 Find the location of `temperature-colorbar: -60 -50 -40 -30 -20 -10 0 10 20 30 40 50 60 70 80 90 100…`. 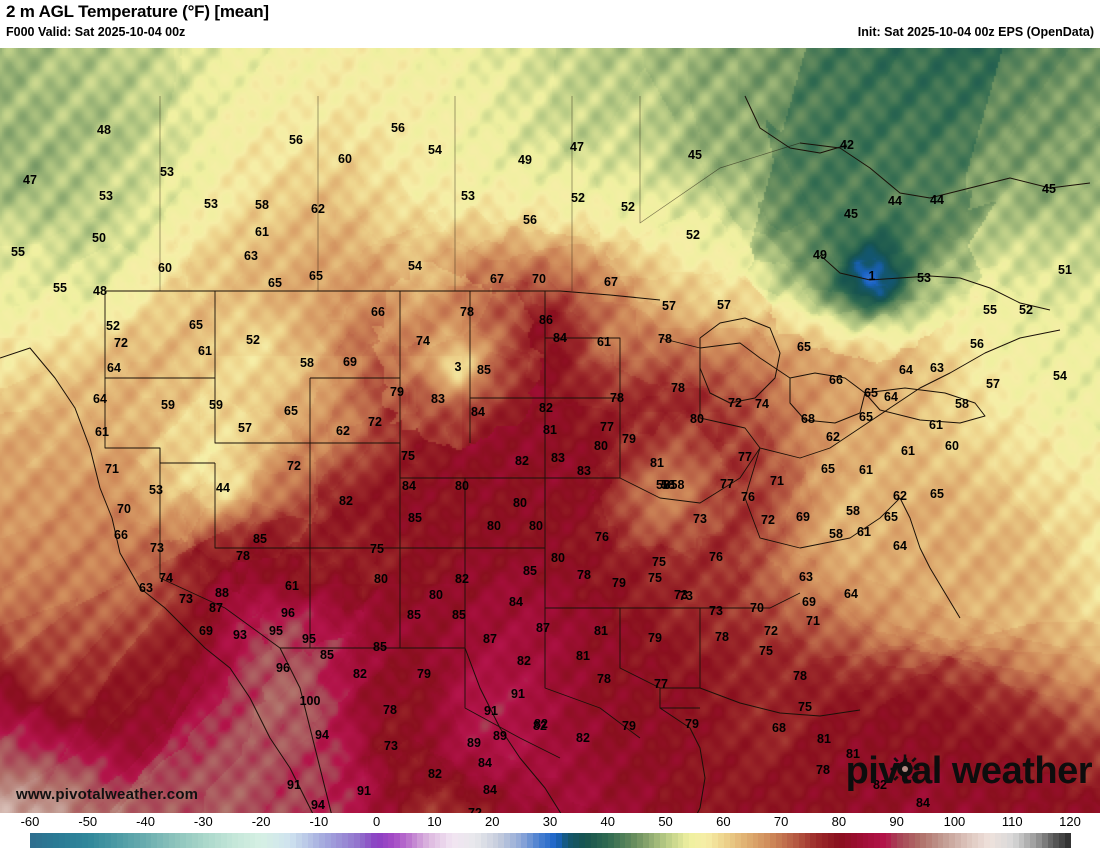

temperature-colorbar: -60 -50 -40 -30 -20 -10 0 10 20 30 40 50 60 70 80 90 100… is located at coordinates (550, 831).